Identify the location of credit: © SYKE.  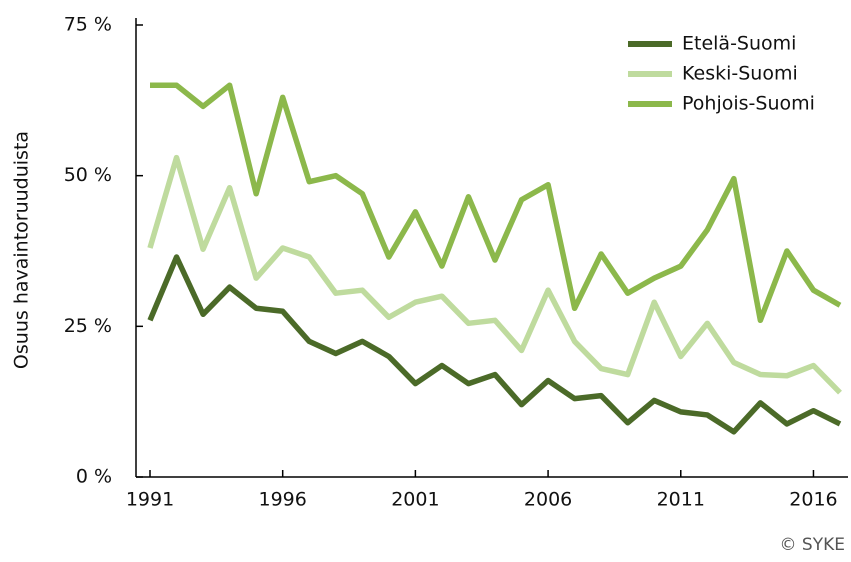
(812, 545).